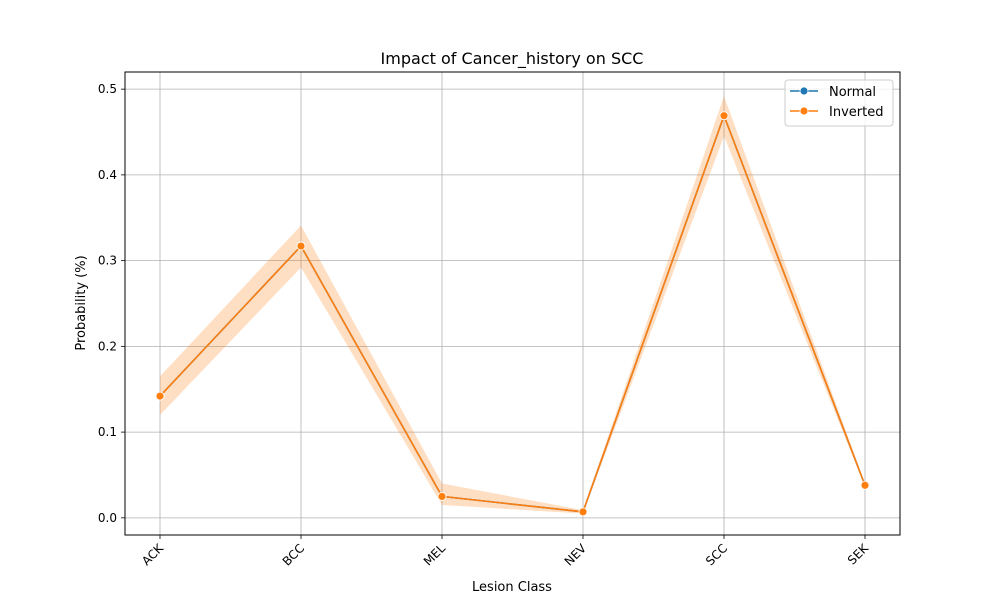 The width and height of the screenshot is (1000, 604). Describe the element at coordinates (107, 175) in the screenshot. I see `y-tick-label: 0.4` at that location.